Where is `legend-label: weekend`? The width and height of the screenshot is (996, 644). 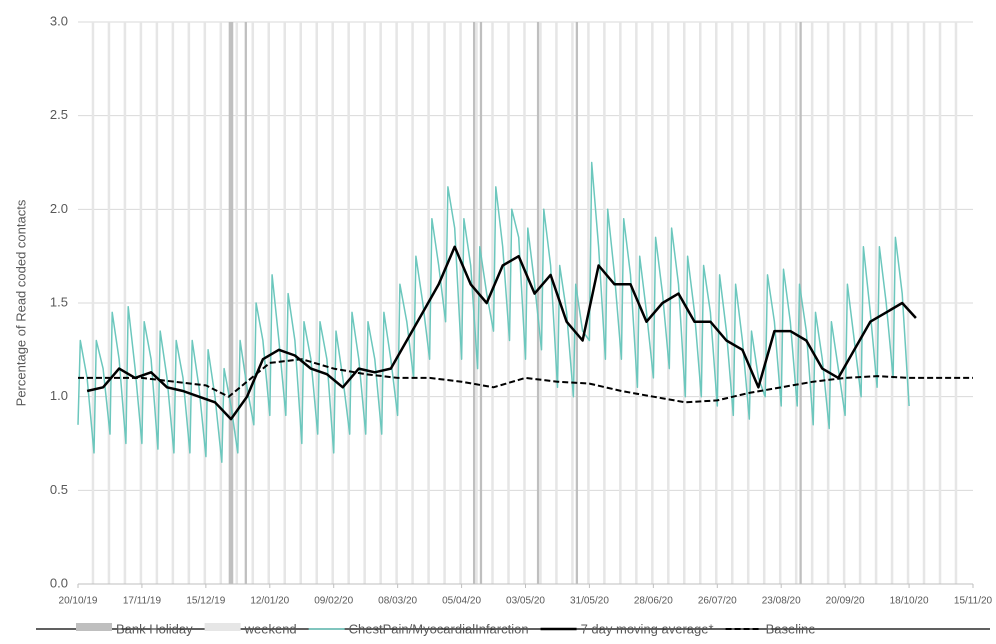
legend-label: weekend is located at coordinates (270, 628).